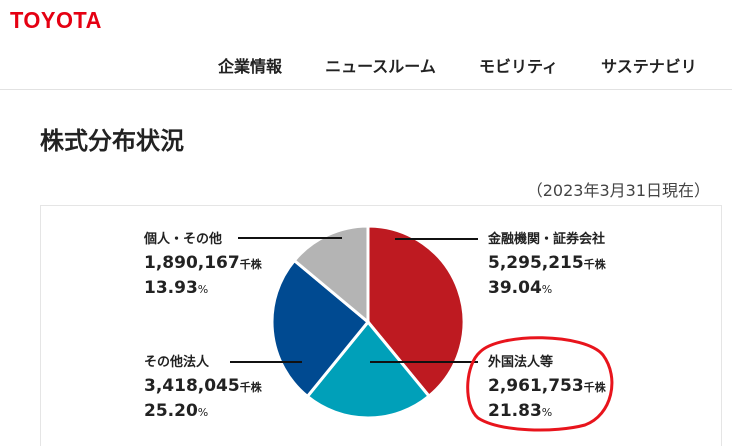  Describe the element at coordinates (331, 275) in the screenshot. I see `slice-individuals` at that location.